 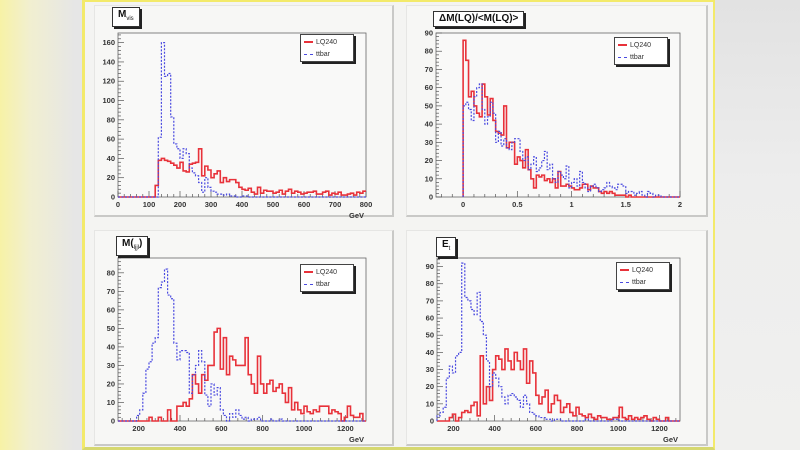 What do you see at coordinates (626, 204) in the screenshot?
I see `x-tick-label: 1.5` at bounding box center [626, 204].